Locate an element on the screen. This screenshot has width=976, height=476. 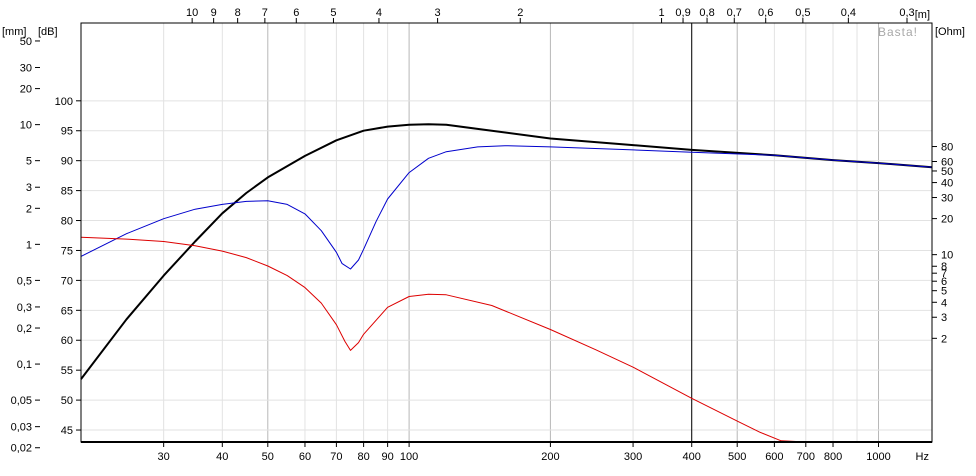
top-tick-label: 0,5 is located at coordinates (802, 13).